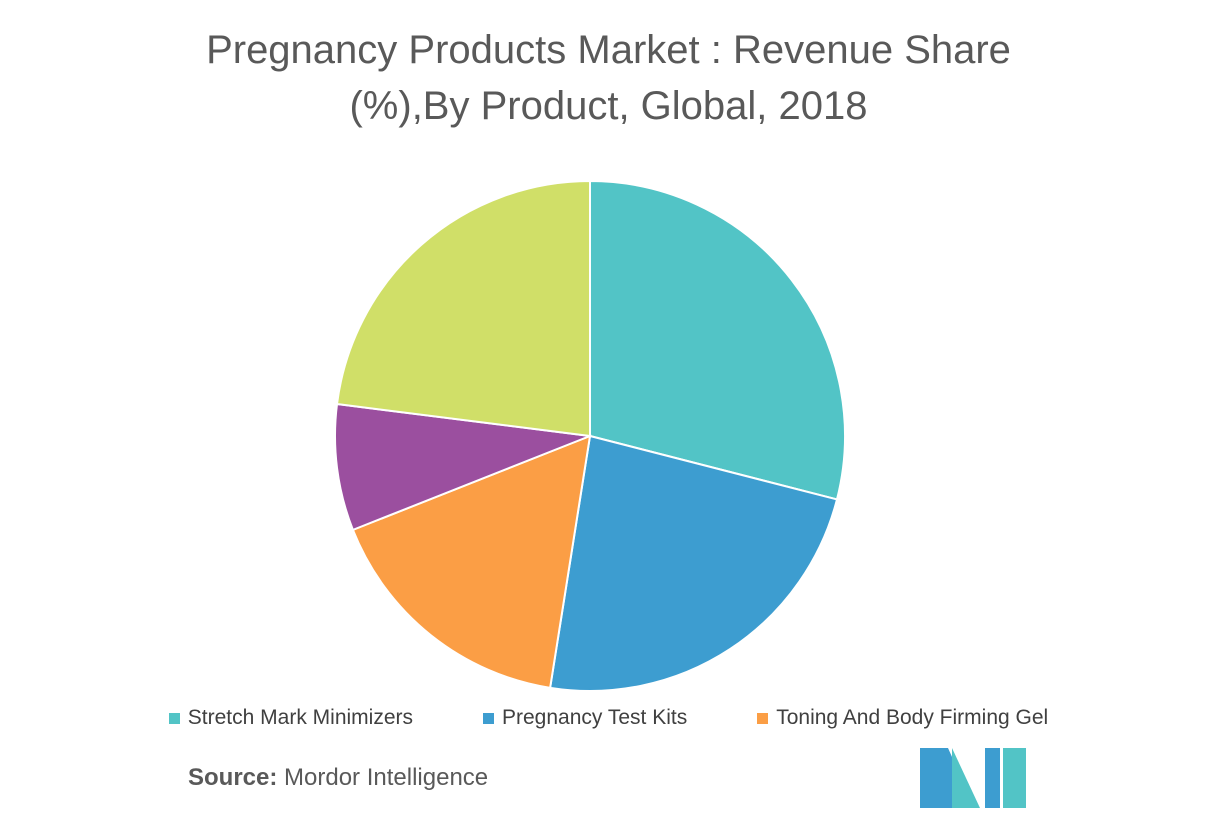 The height and width of the screenshot is (817, 1217). Describe the element at coordinates (912, 717) in the screenshot. I see `legend-label: Toning And Body Firming Gel` at that location.